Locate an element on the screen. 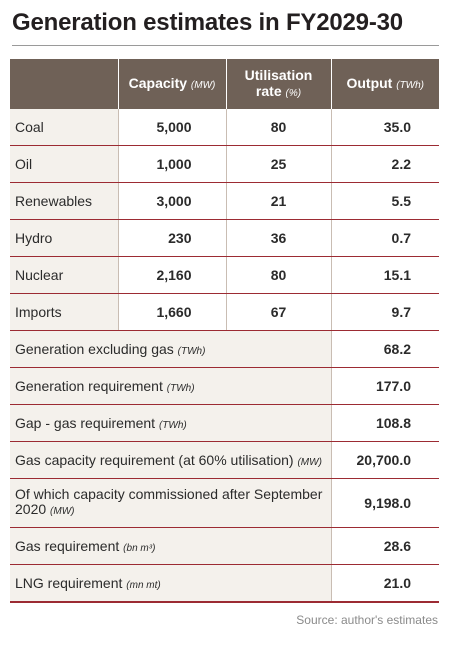 The width and height of the screenshot is (450, 645). row-label: Imports is located at coordinates (64, 312).